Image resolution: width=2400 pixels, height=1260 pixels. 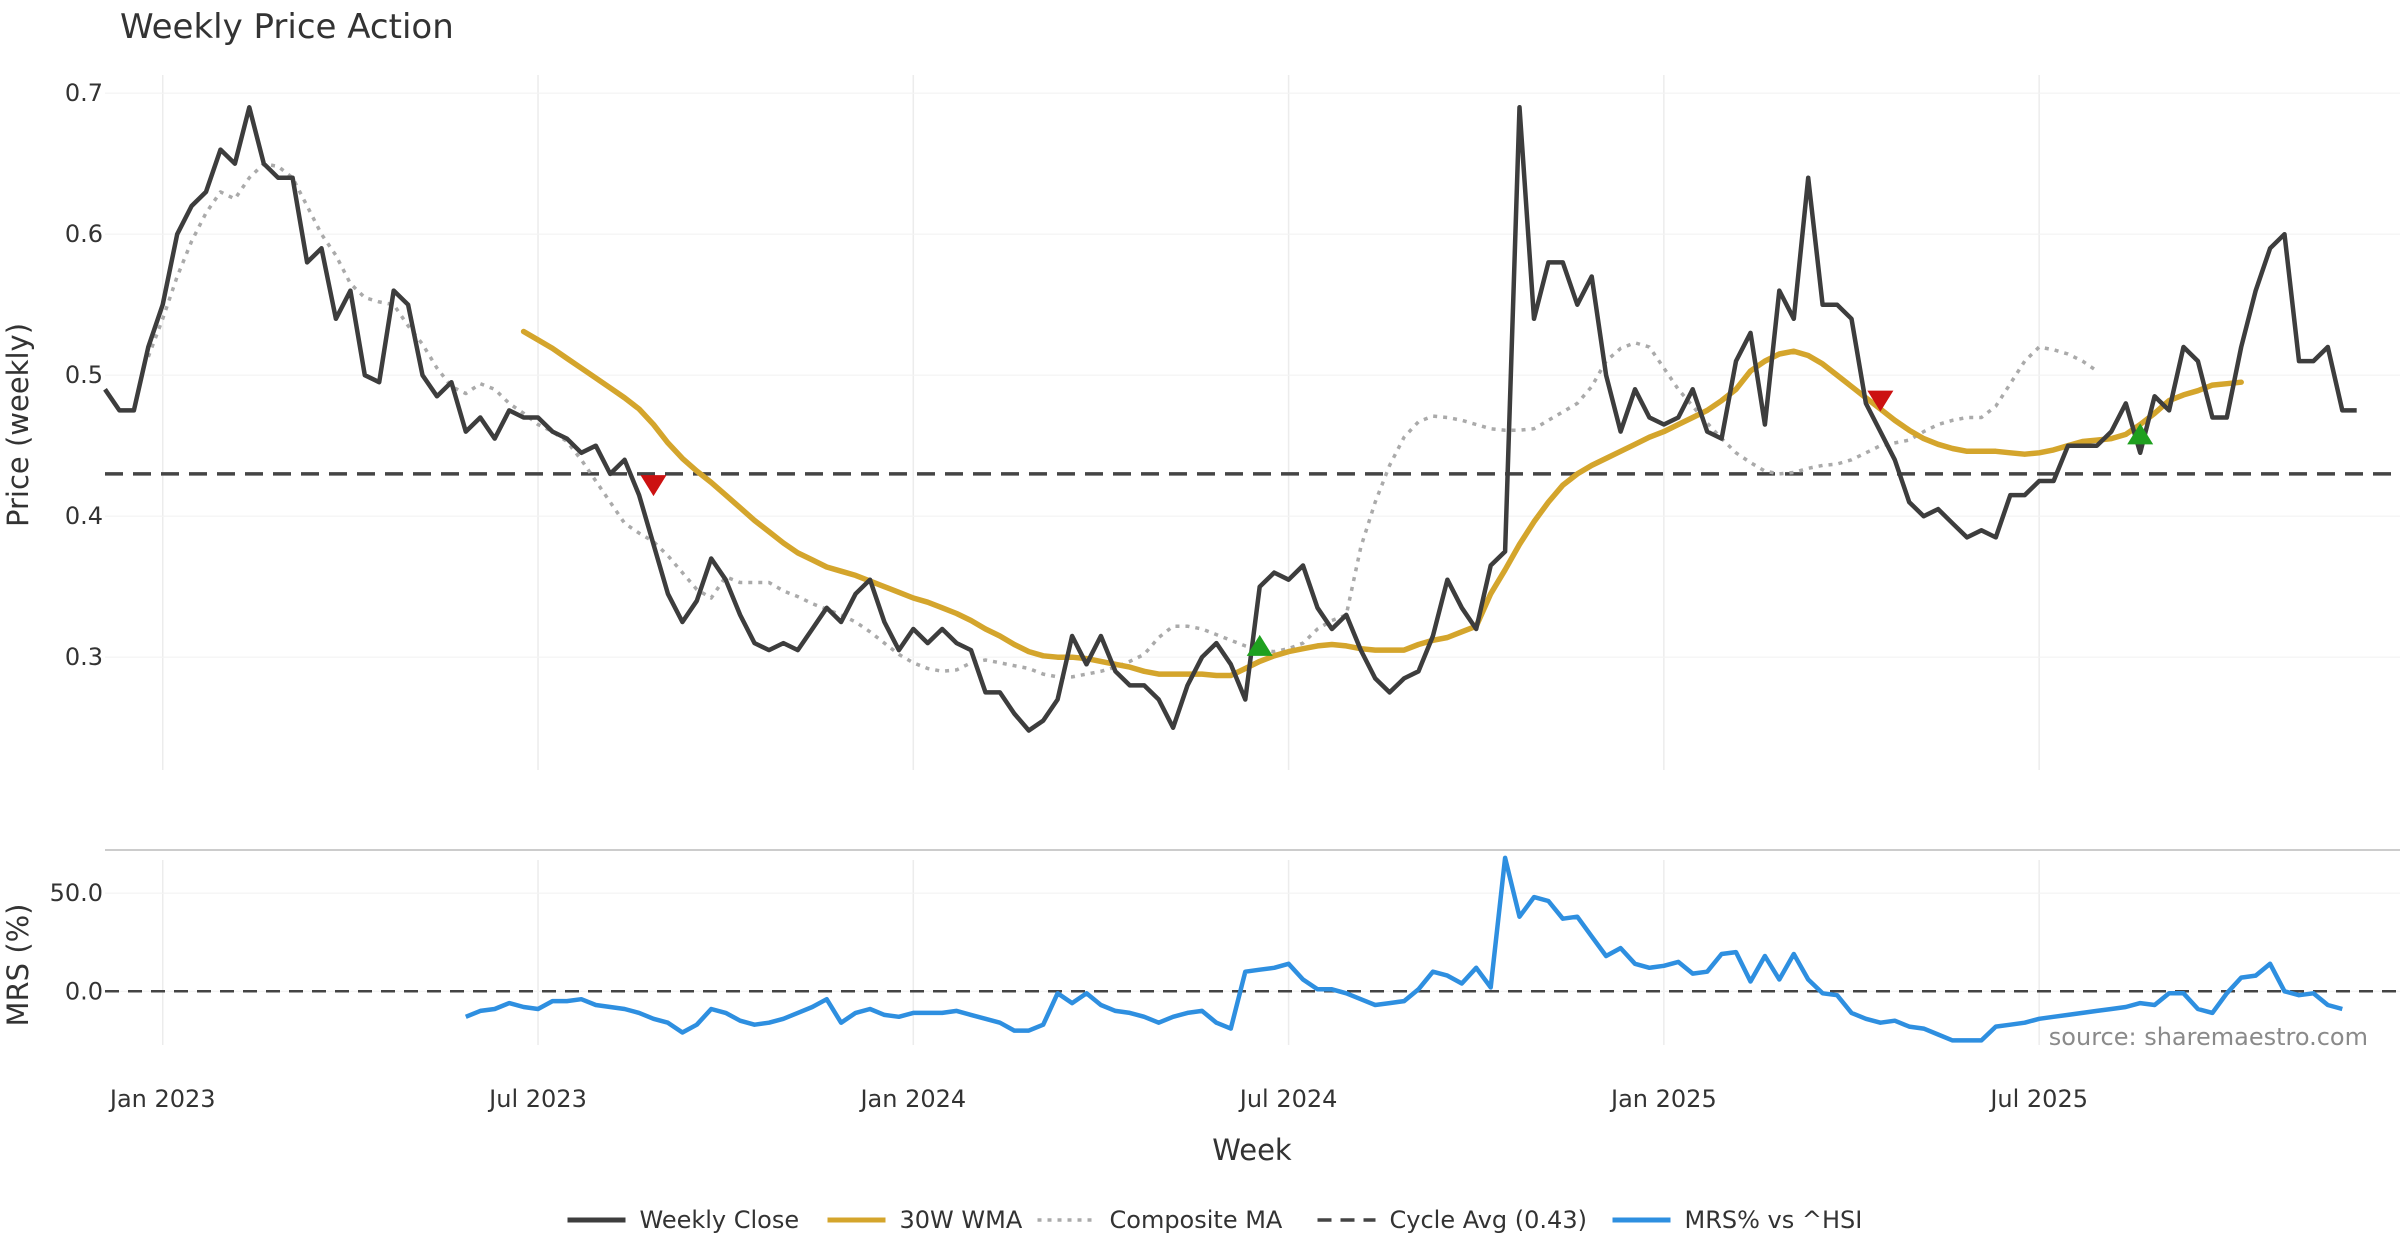 What do you see at coordinates (84, 657) in the screenshot?
I see `price-y-tick-label: 0.3` at bounding box center [84, 657].